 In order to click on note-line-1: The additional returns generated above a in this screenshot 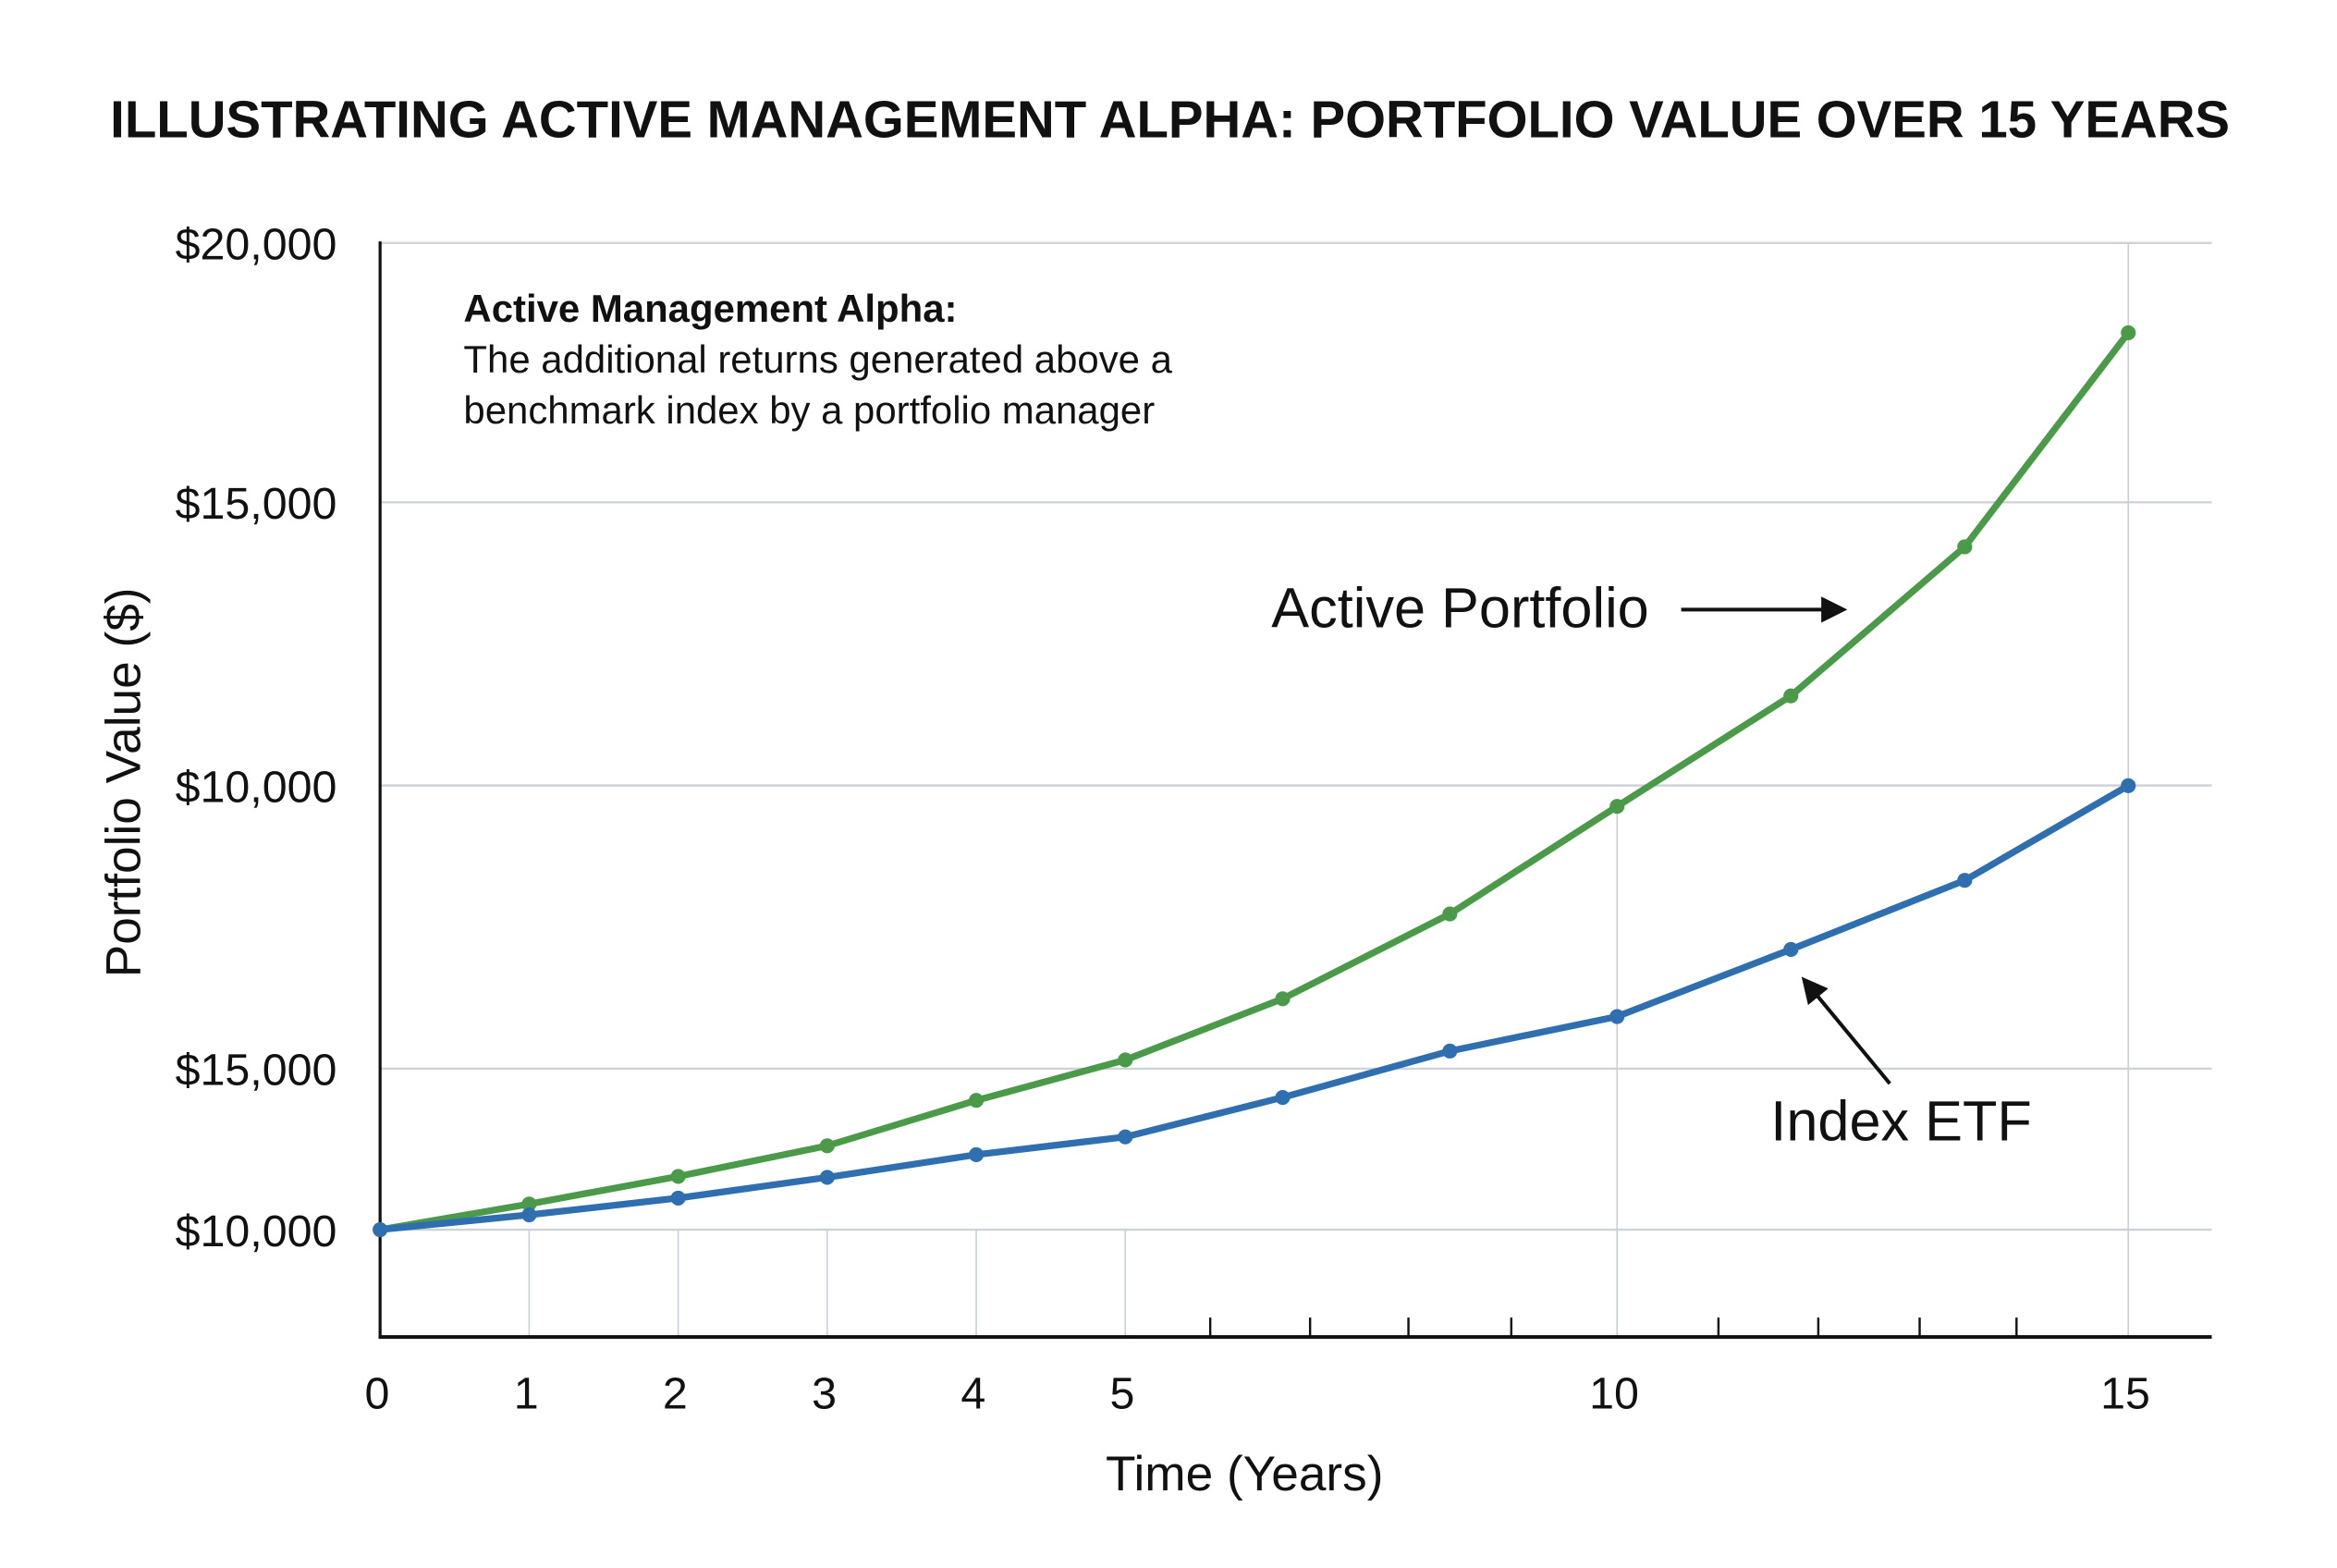, I will do `click(817, 359)`.